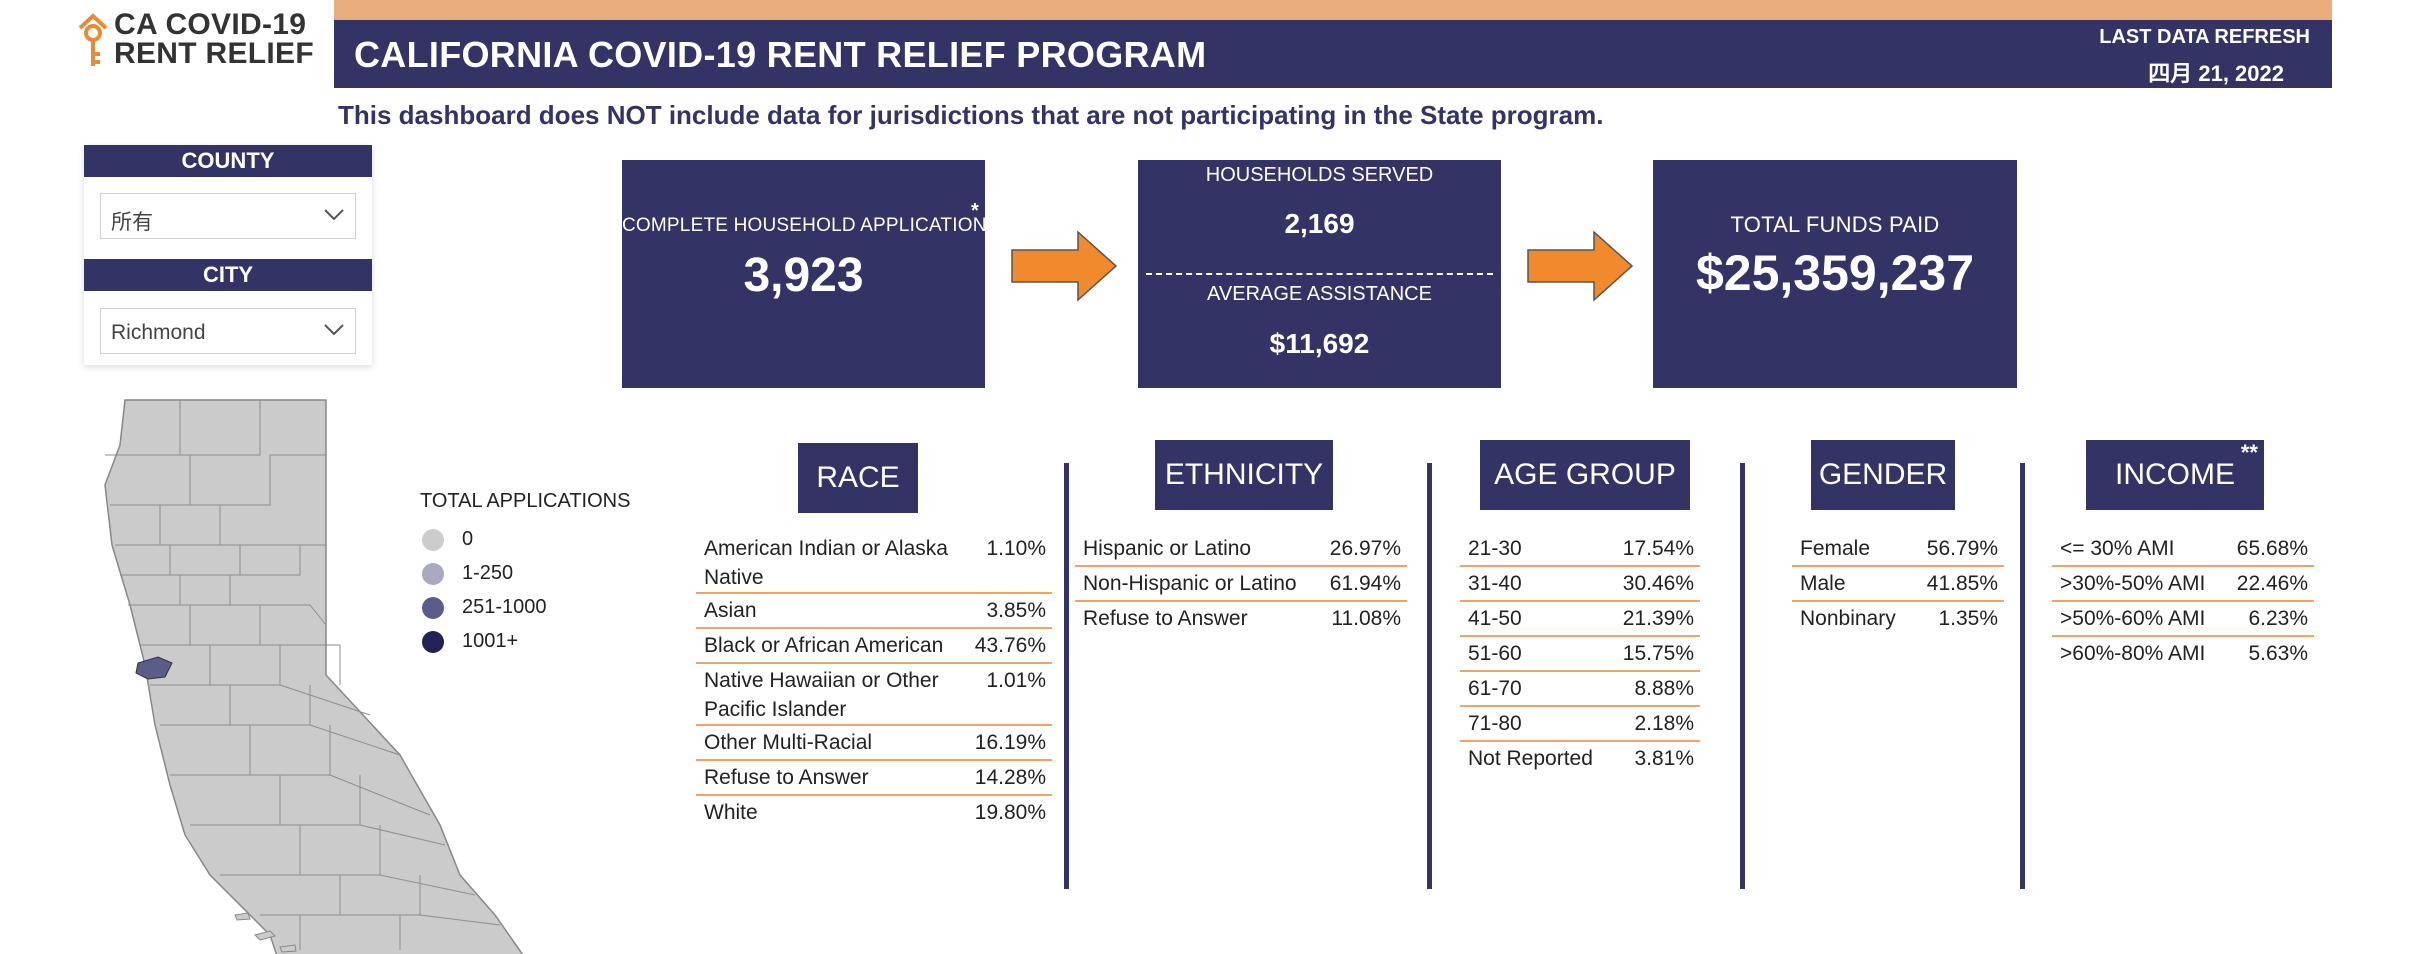 The image size is (2432, 954). What do you see at coordinates (1658, 548) in the screenshot?
I see `age-group-row-value: 17.54%` at bounding box center [1658, 548].